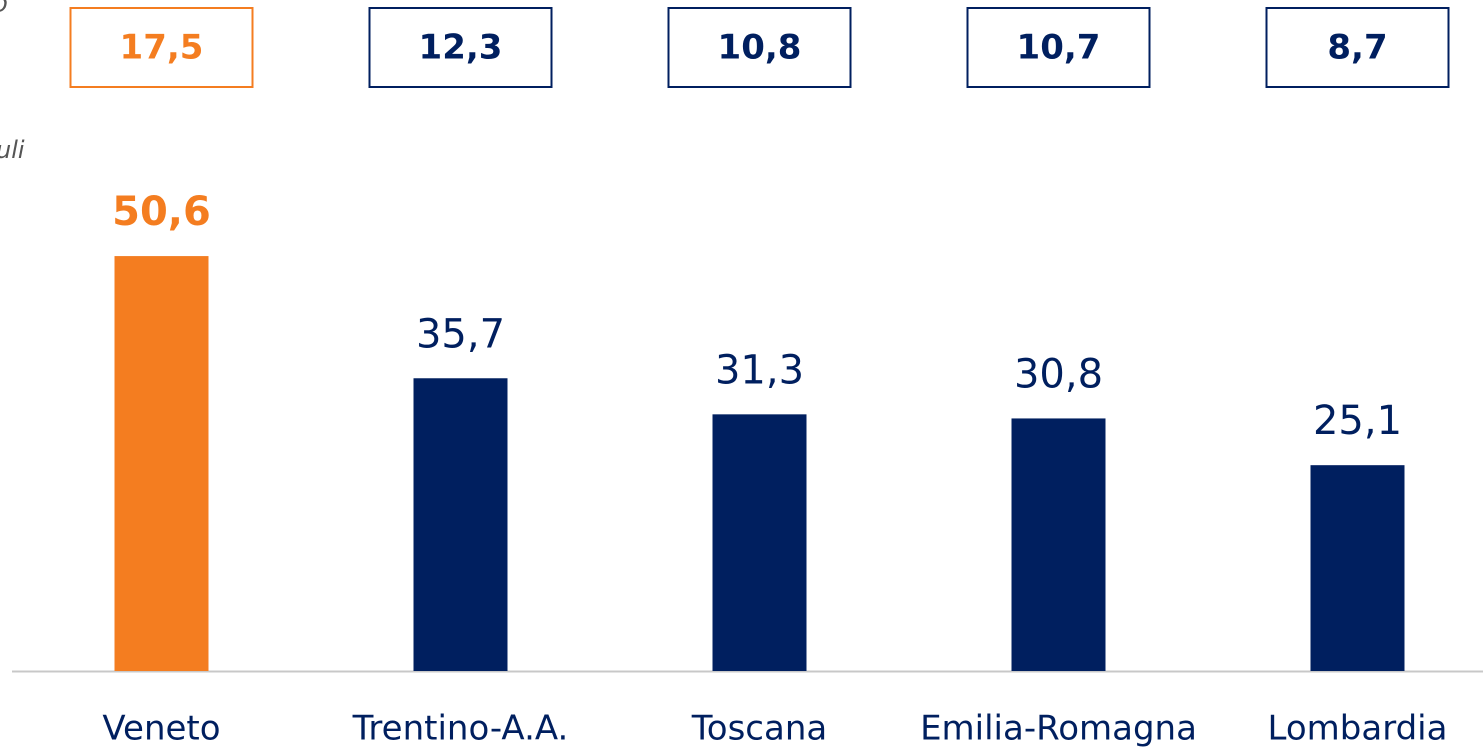 This screenshot has height=751, width=1483. I want to click on value-label: 31,3, so click(759, 370).